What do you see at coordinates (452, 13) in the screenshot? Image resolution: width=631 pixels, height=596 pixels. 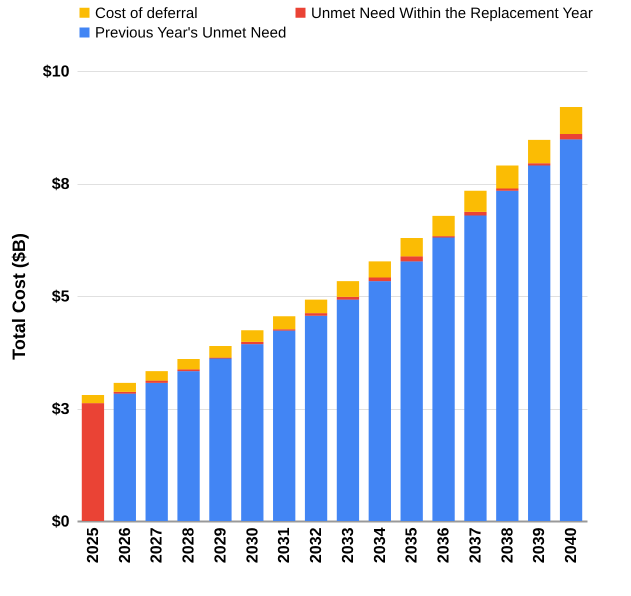 I see `legend-label: Unmet Need Within the Replacement Year` at bounding box center [452, 13].